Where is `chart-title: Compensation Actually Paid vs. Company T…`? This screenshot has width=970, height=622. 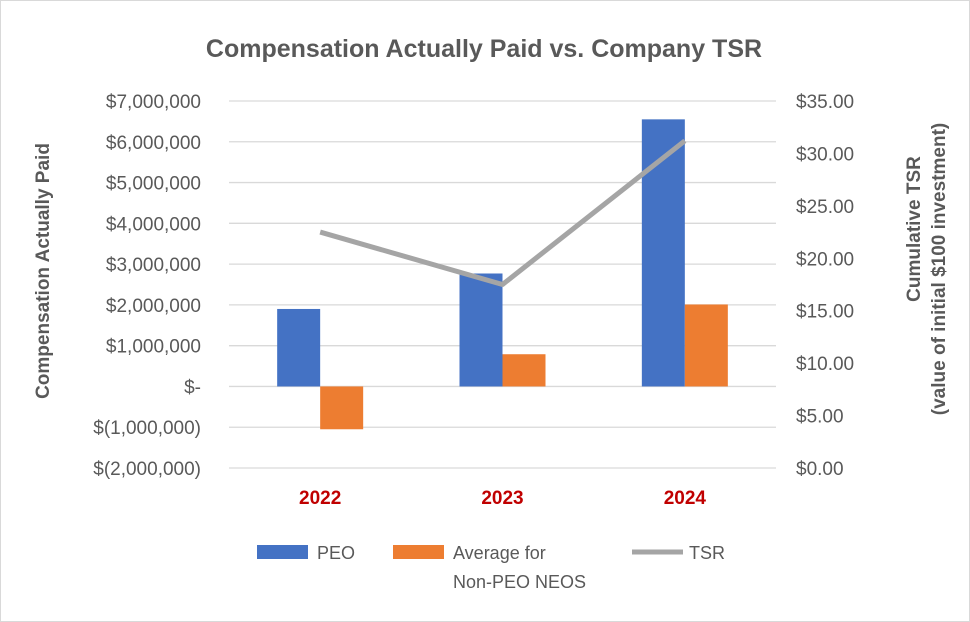
chart-title: Compensation Actually Paid vs. Company T… is located at coordinates (484, 49).